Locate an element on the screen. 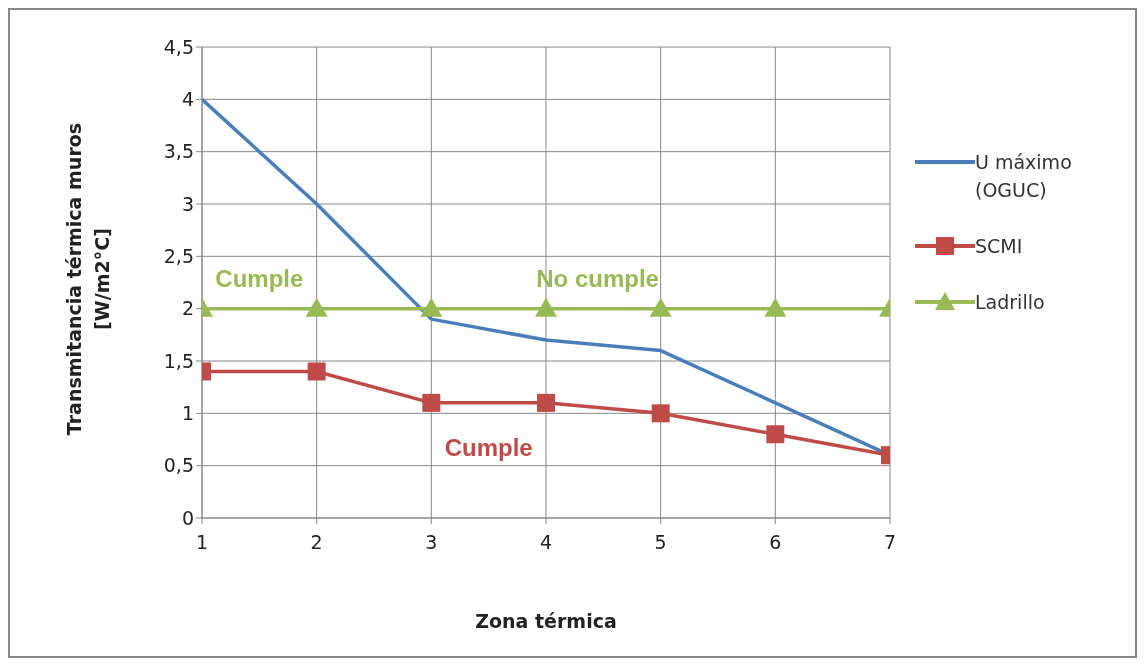 The image size is (1145, 668). x-tick-label: 5 is located at coordinates (660, 542).